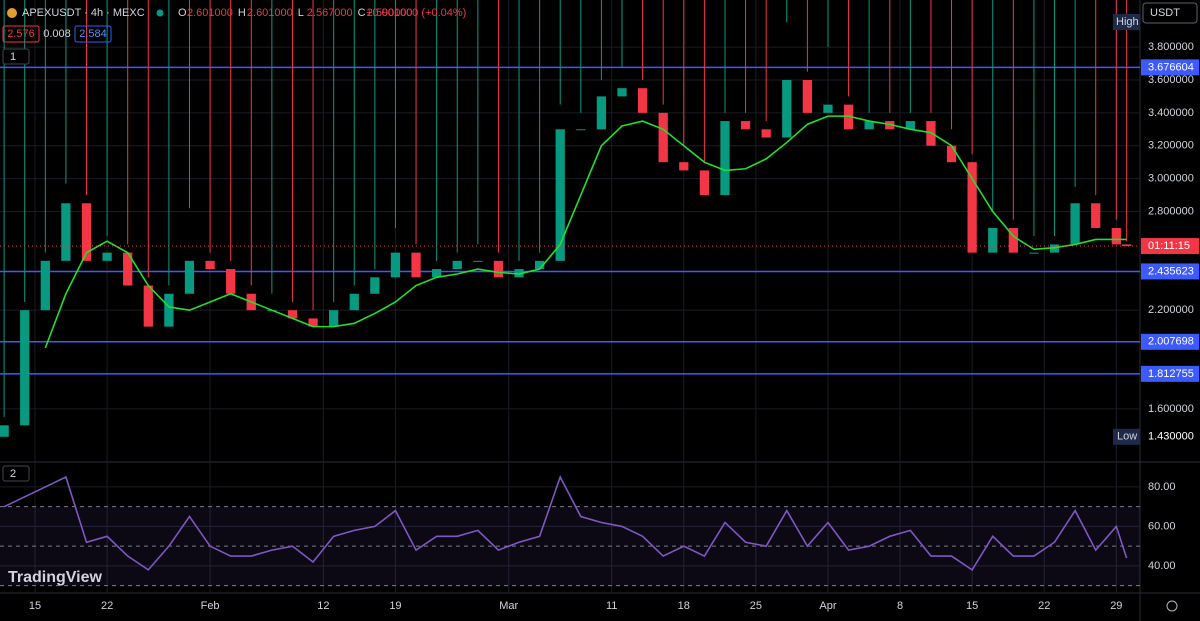 Image resolution: width=1200 pixels, height=621 pixels. I want to click on currency-select, so click(1170, 13).